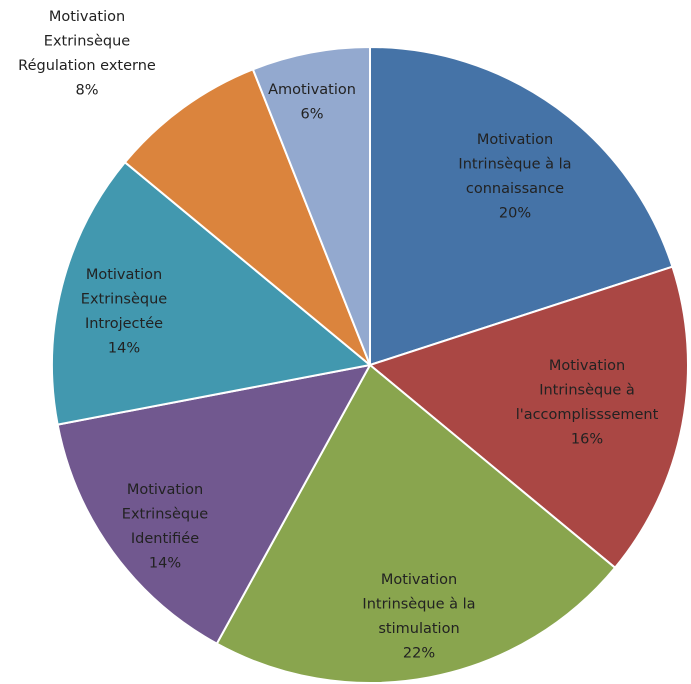 This screenshot has height=684, width=691. Describe the element at coordinates (312, 102) in the screenshot. I see `slice-label-6: Amotivation 6%` at that location.